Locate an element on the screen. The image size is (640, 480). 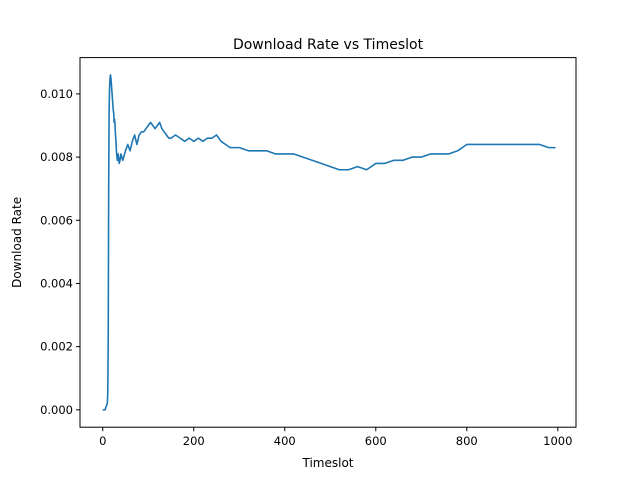
y-tick-label: 0.000 is located at coordinates (56, 410).